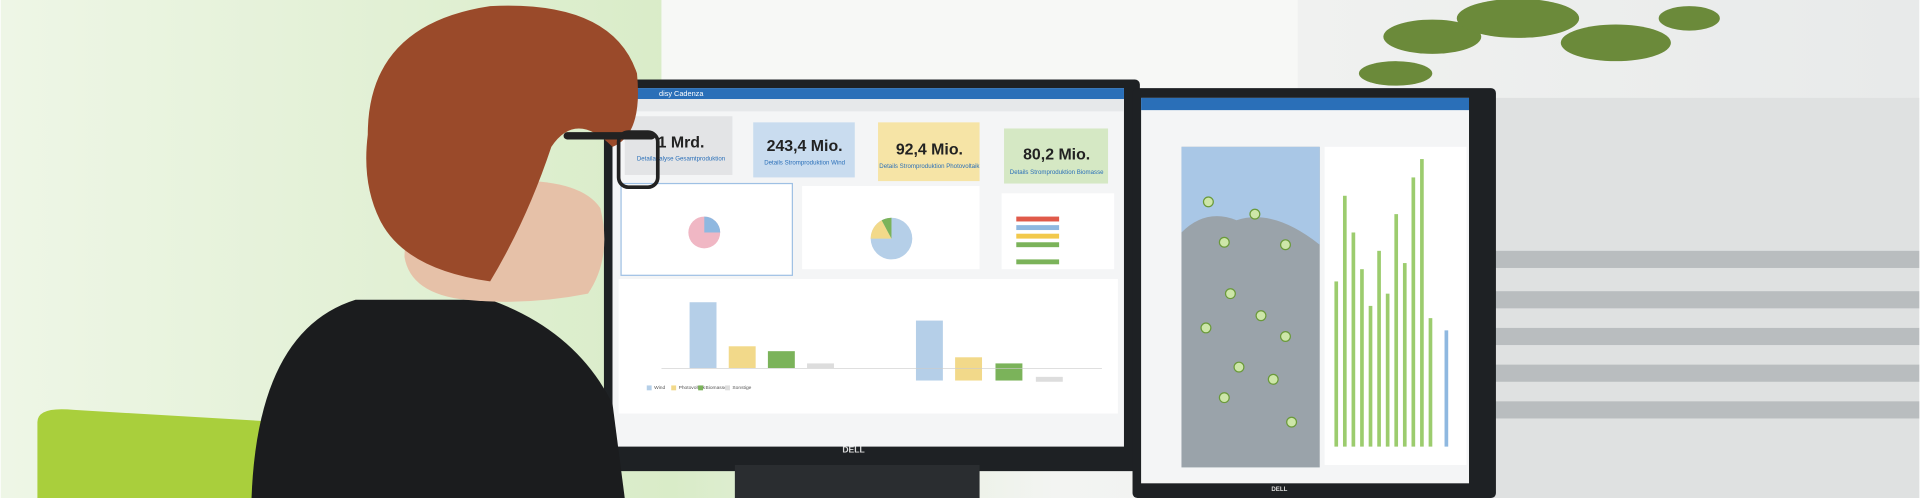  I want to click on table-rows, so click(1038, 240).